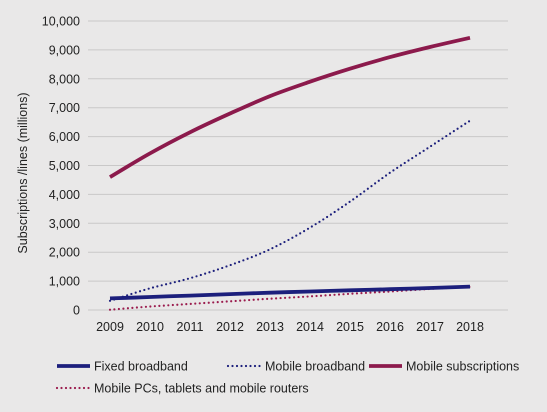  I want to click on x-tick-label: 2018, so click(470, 327).